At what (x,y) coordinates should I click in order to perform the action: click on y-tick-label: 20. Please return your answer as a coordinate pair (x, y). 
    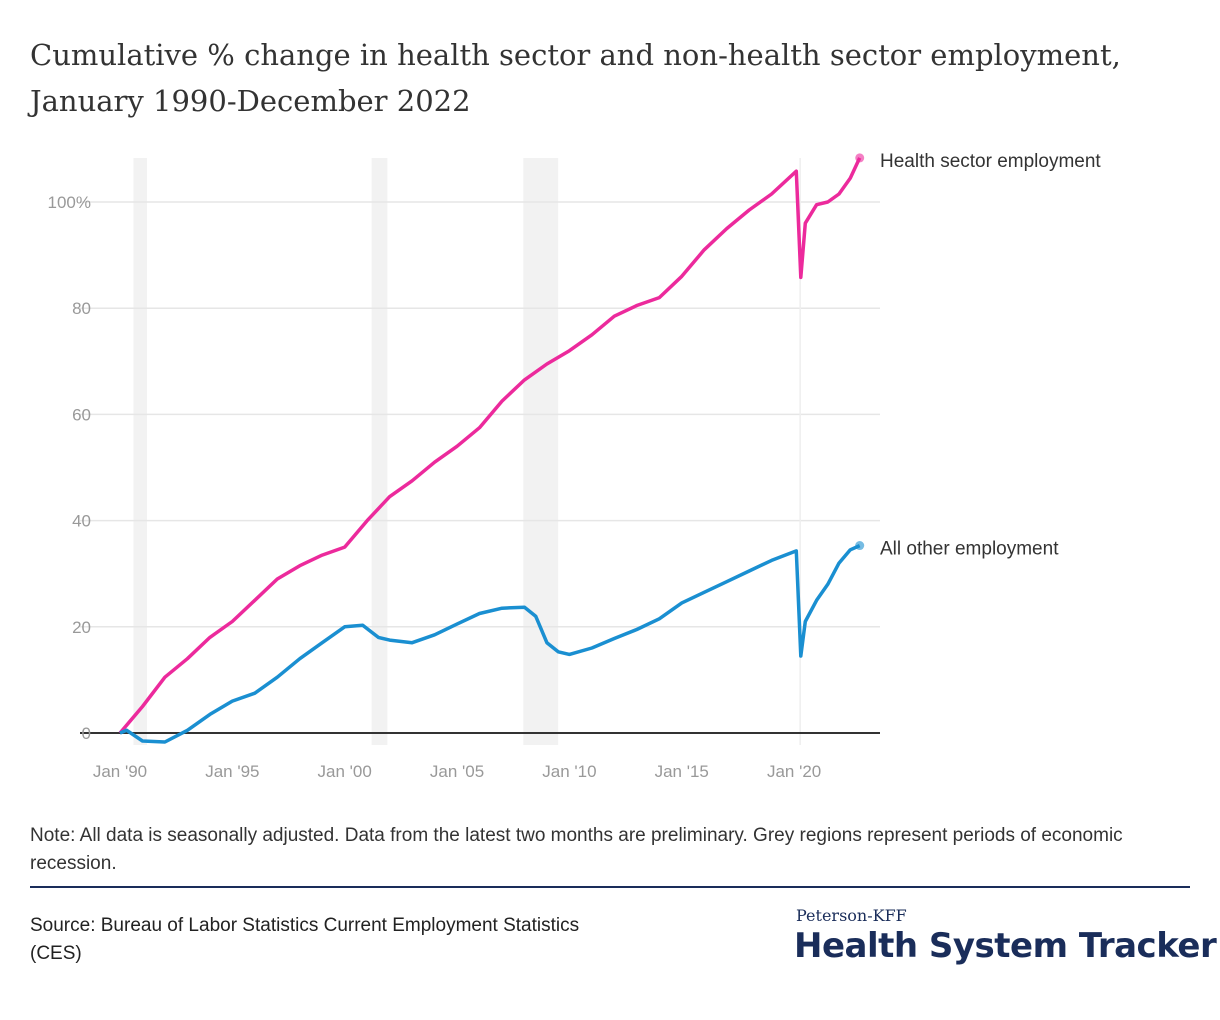
    Looking at the image, I should click on (81, 627).